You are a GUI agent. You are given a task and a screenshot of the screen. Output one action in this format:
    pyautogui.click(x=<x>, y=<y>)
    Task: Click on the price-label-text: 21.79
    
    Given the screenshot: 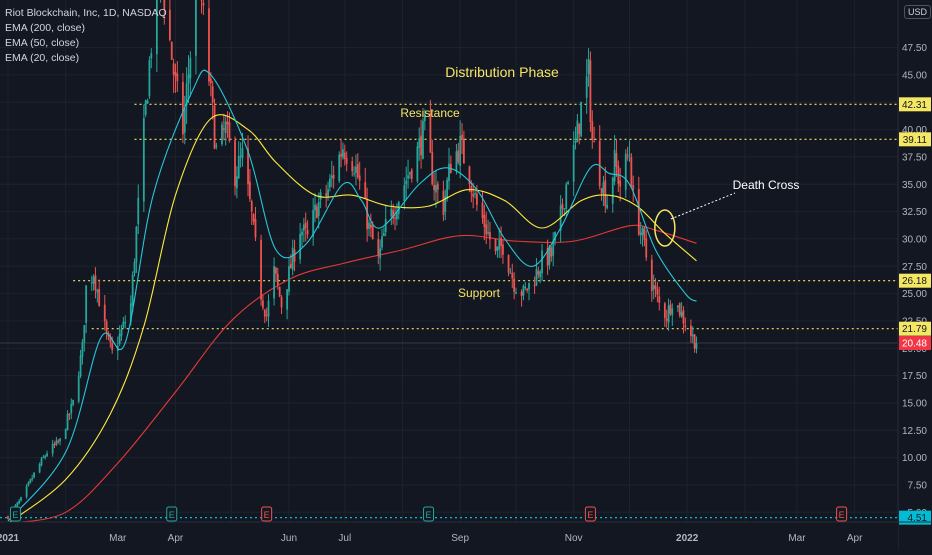 What is the action you would take?
    pyautogui.click(x=914, y=329)
    